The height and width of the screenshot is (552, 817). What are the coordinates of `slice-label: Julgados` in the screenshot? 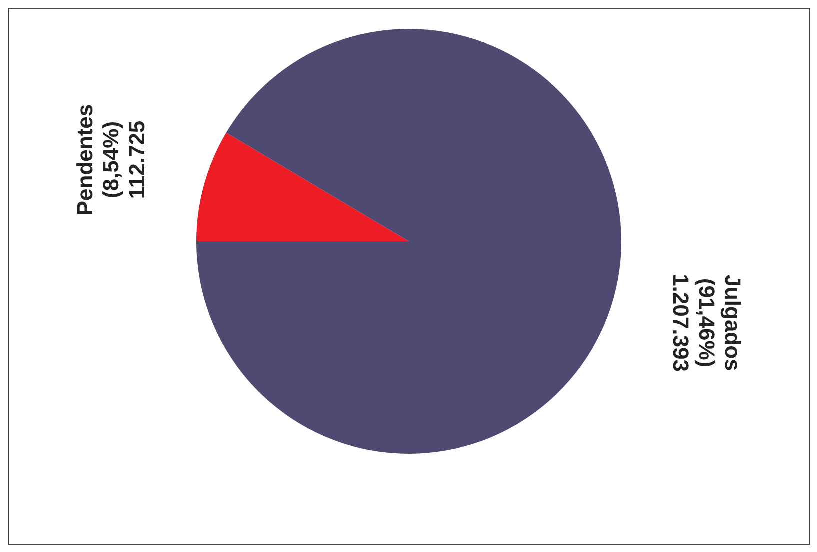 It's located at (733, 323).